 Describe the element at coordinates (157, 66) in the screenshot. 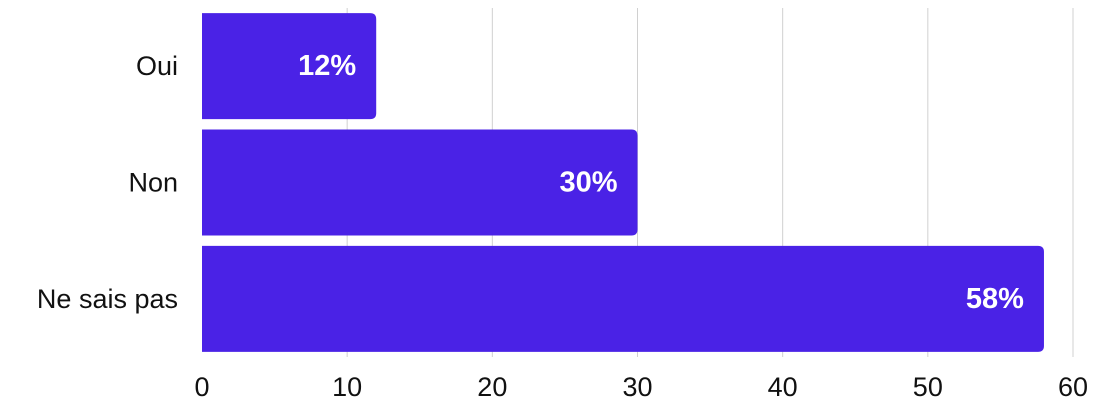

I see `category-label-0: Oui` at that location.